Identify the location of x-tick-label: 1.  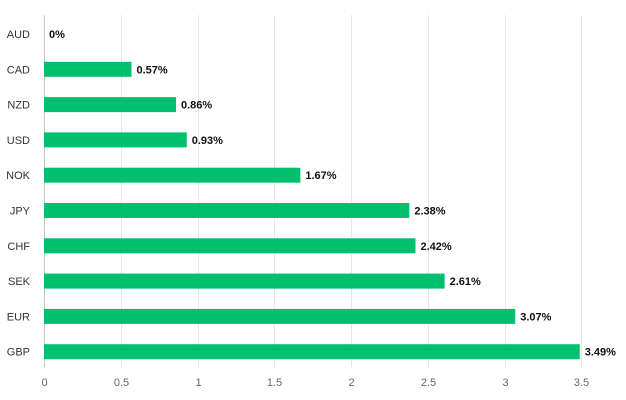
(198, 383).